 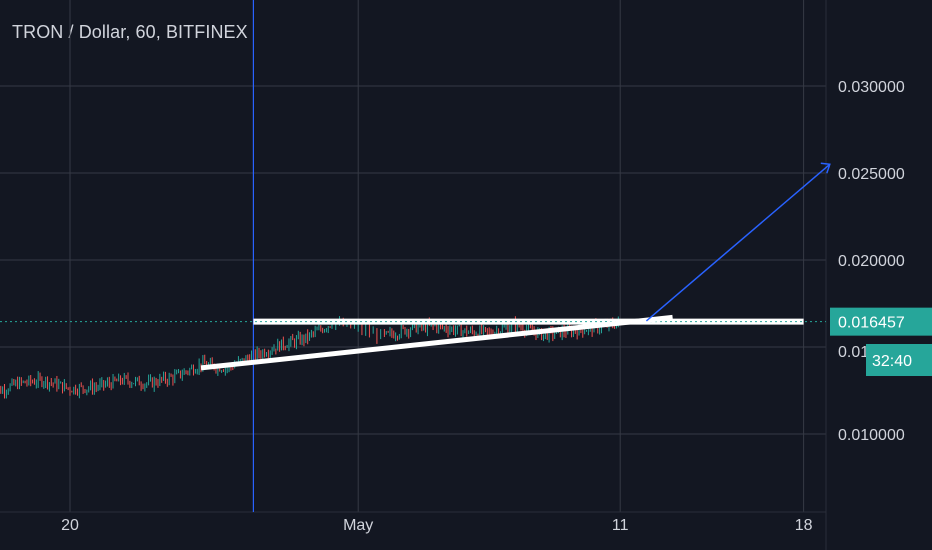 I want to click on last-price-badge, so click(x=881, y=321).